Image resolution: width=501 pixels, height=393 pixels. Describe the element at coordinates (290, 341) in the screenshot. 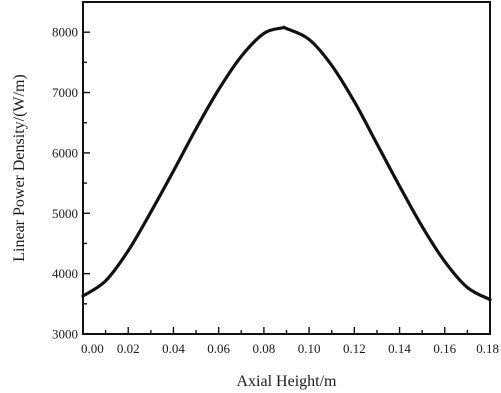

I see `x-axis-ticks: 0.00 0.02 0.04 0.06 0.08 0.10 0.12 0.14 0.16 0.18` at that location.